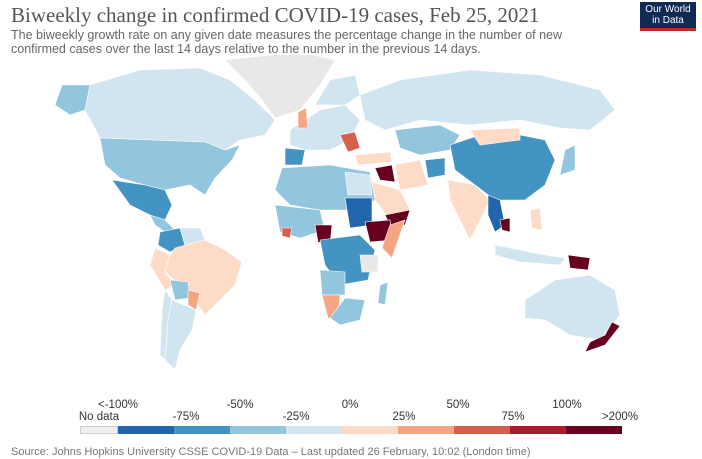 The height and width of the screenshot is (459, 702). I want to click on country-kazakhstan, so click(427, 140).